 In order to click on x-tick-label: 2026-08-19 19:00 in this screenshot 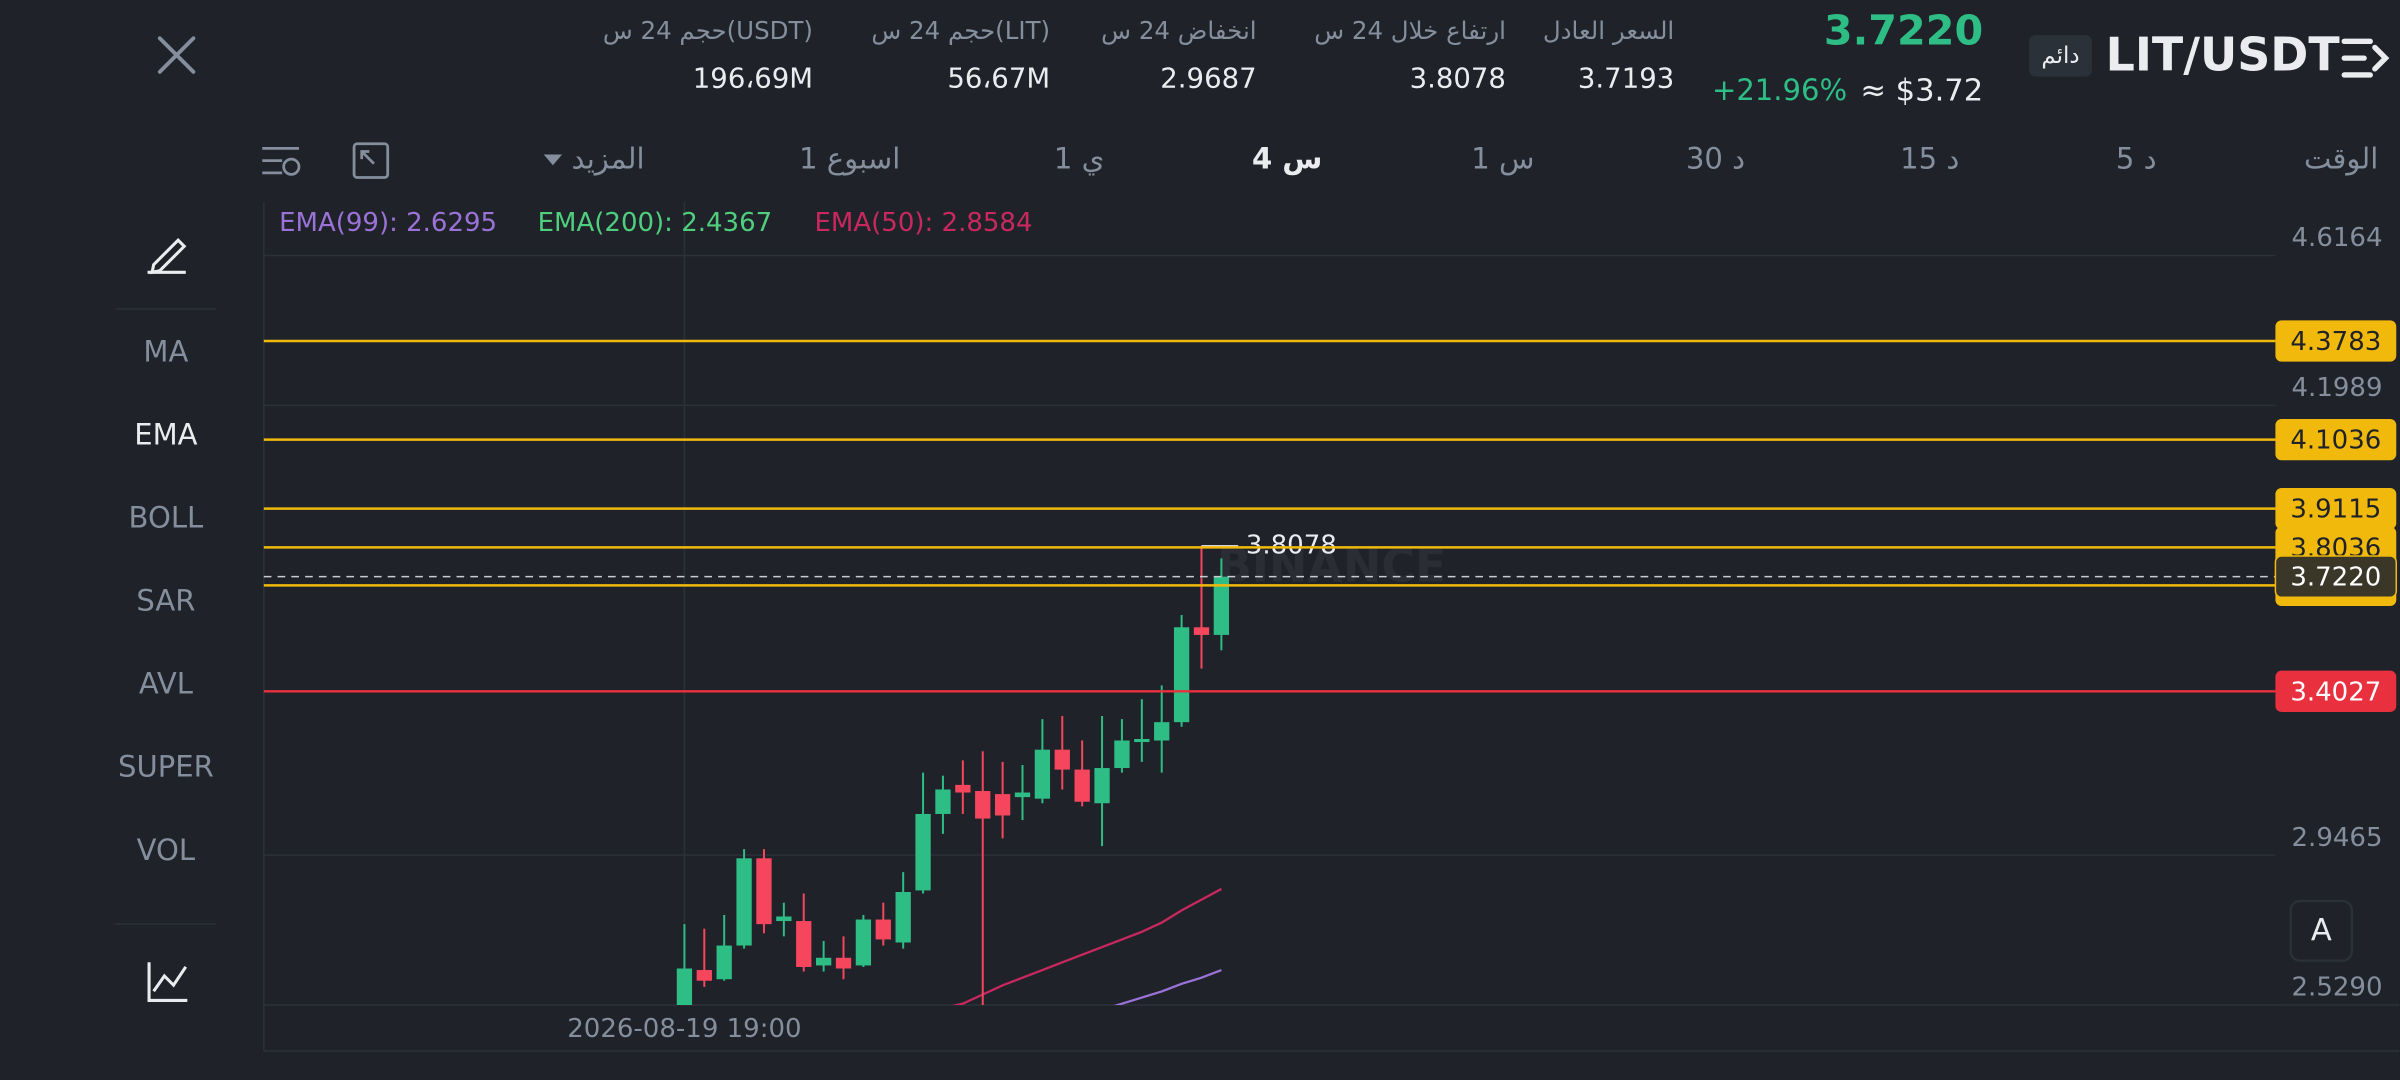, I will do `click(684, 1029)`.